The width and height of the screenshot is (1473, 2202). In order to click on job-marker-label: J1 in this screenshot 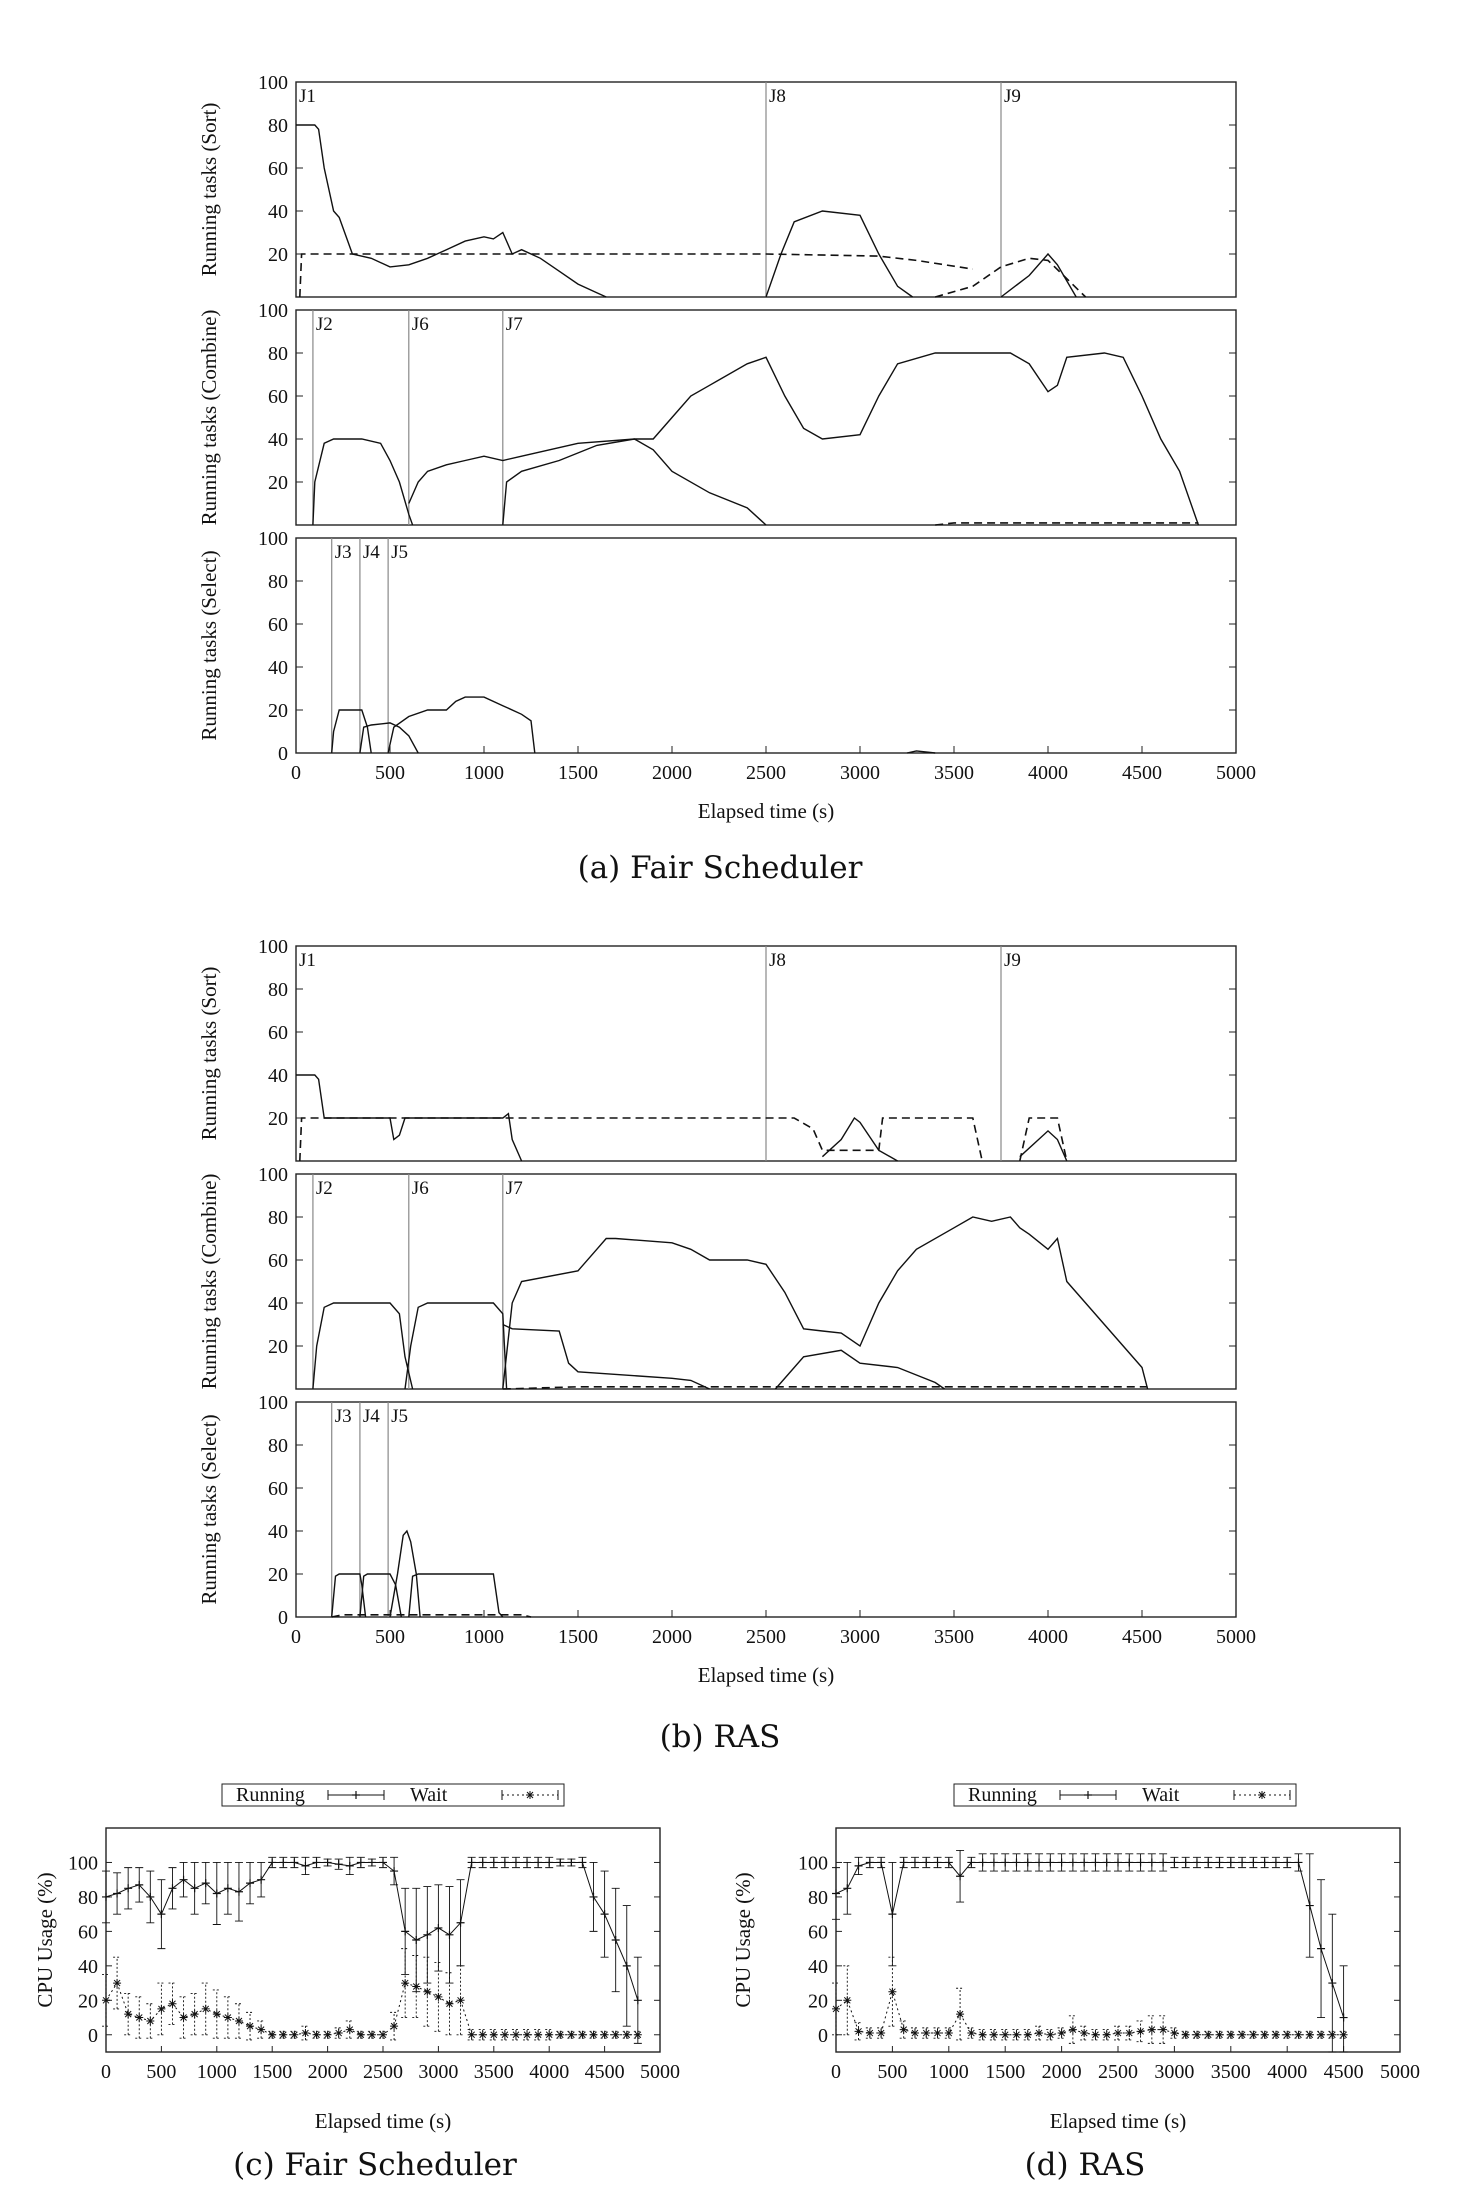, I will do `click(307, 960)`.